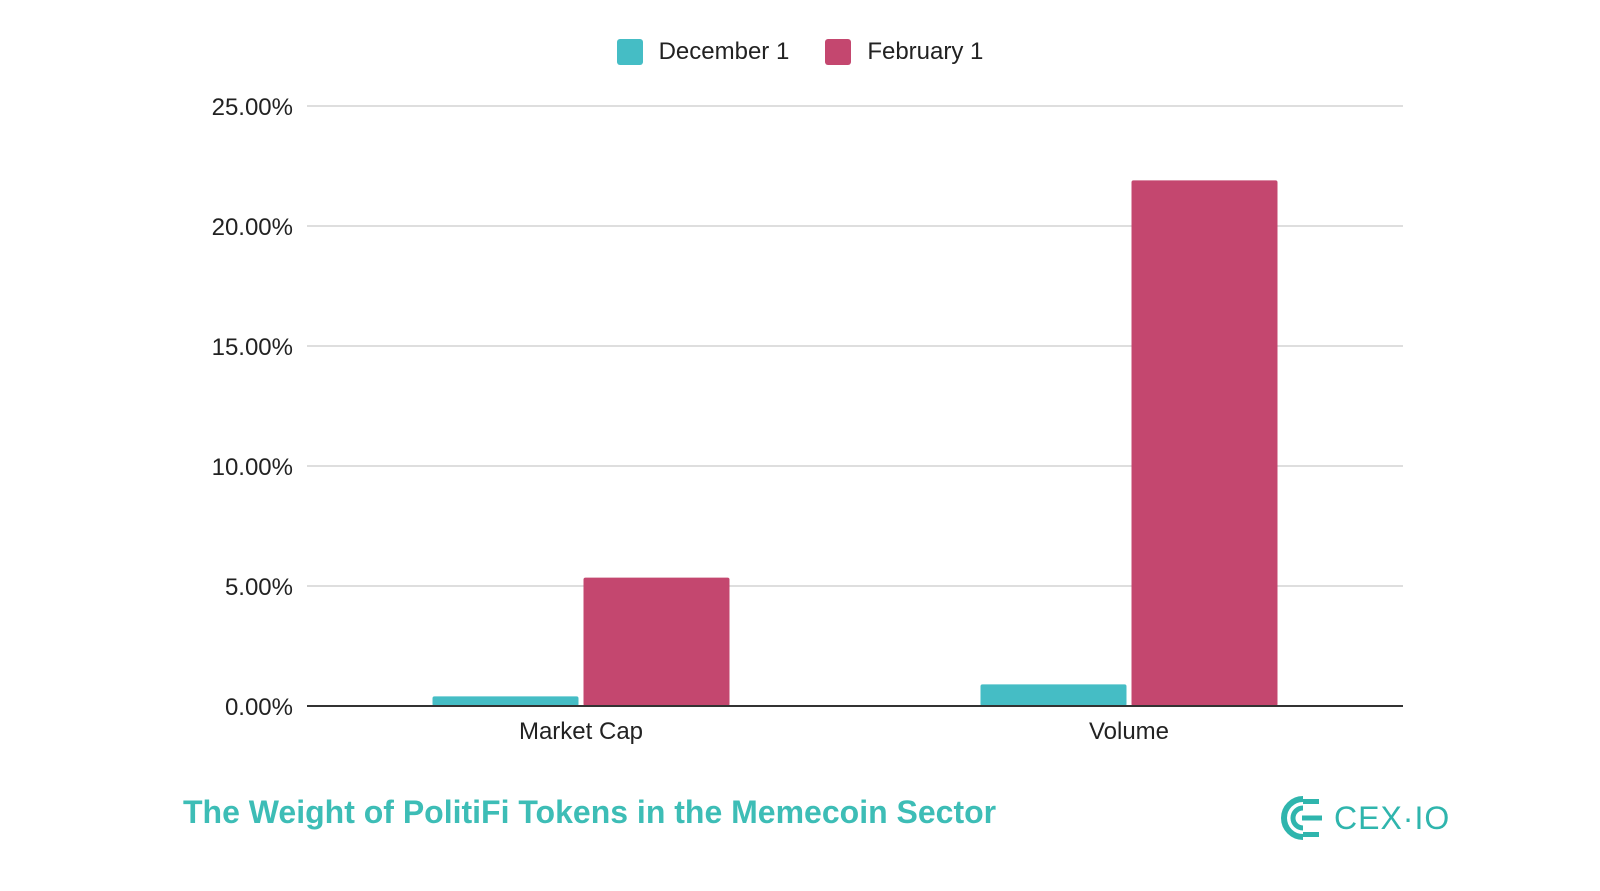 The image size is (1600, 891). I want to click on y-tick-label: 20.00%, so click(252, 227).